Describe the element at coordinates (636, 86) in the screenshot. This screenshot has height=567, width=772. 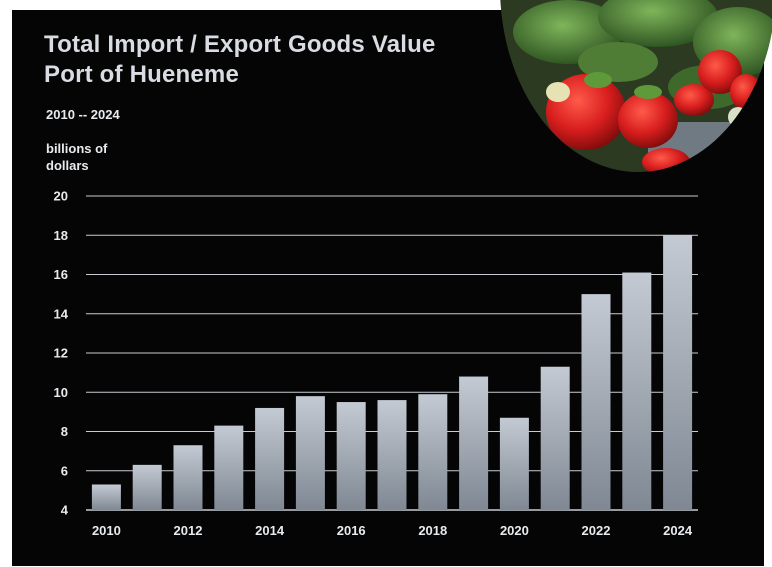
I see `strawberry-photo` at that location.